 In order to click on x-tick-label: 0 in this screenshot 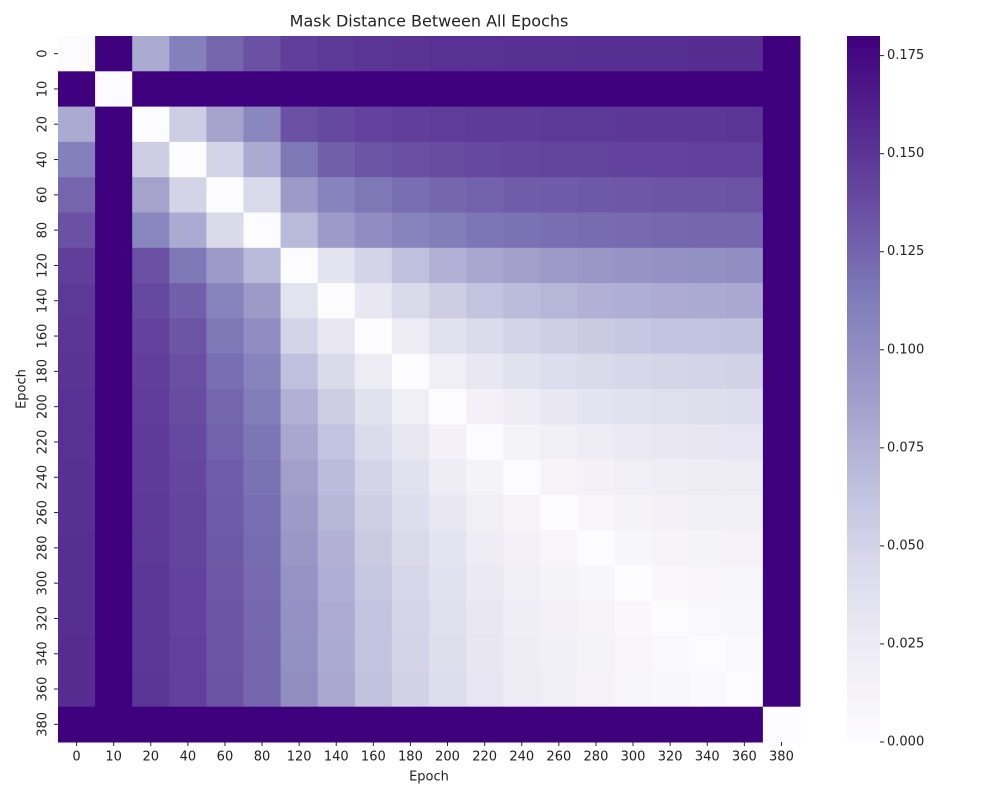, I will do `click(76, 757)`.